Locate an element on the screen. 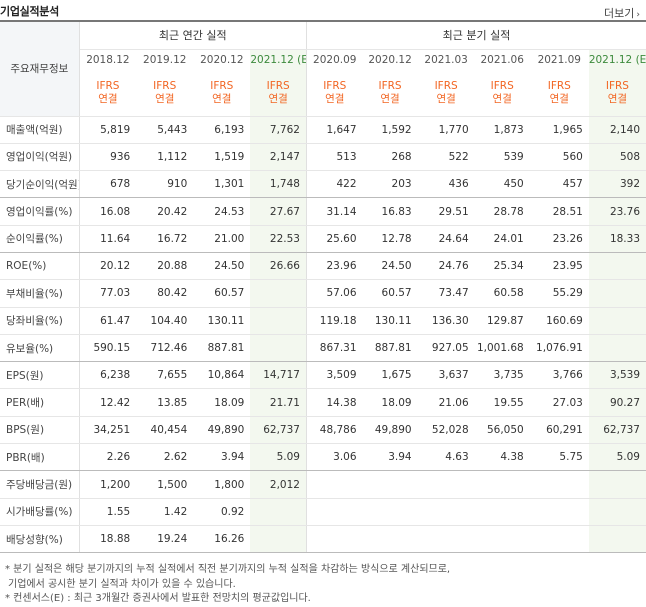  table-cell: 21.06 is located at coordinates (446, 402).